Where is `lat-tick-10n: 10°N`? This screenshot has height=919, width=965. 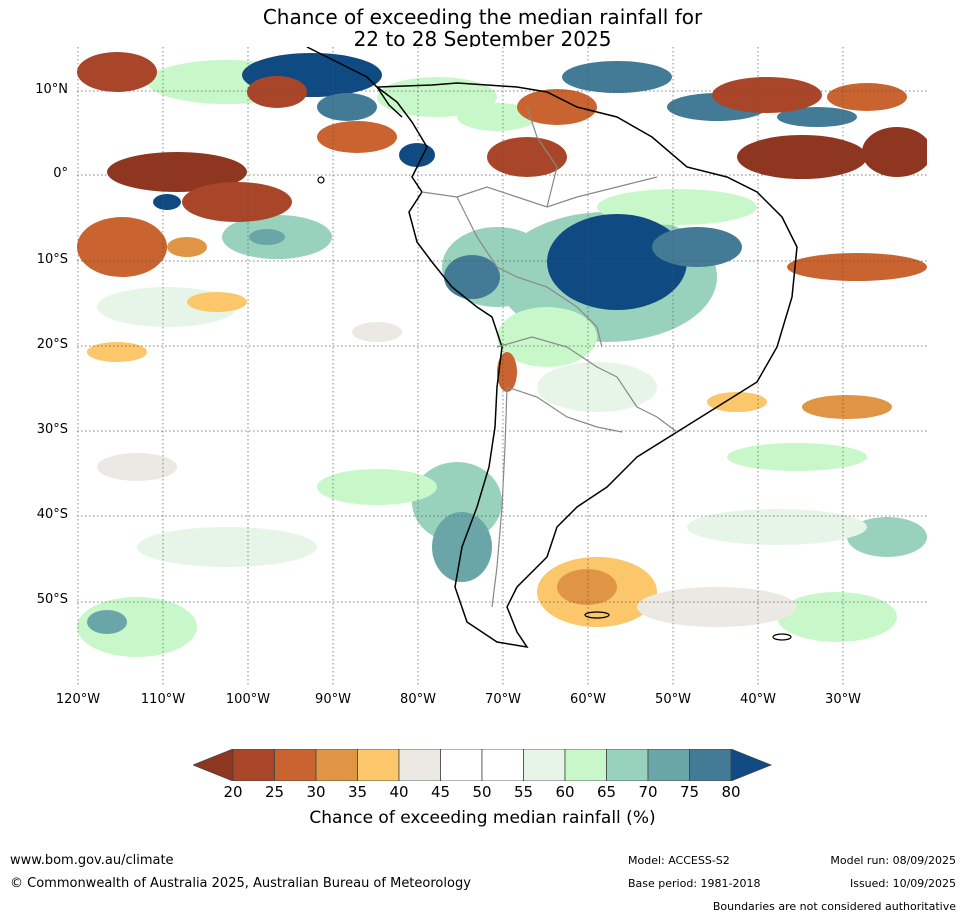 lat-tick-10n: 10°N is located at coordinates (51, 89).